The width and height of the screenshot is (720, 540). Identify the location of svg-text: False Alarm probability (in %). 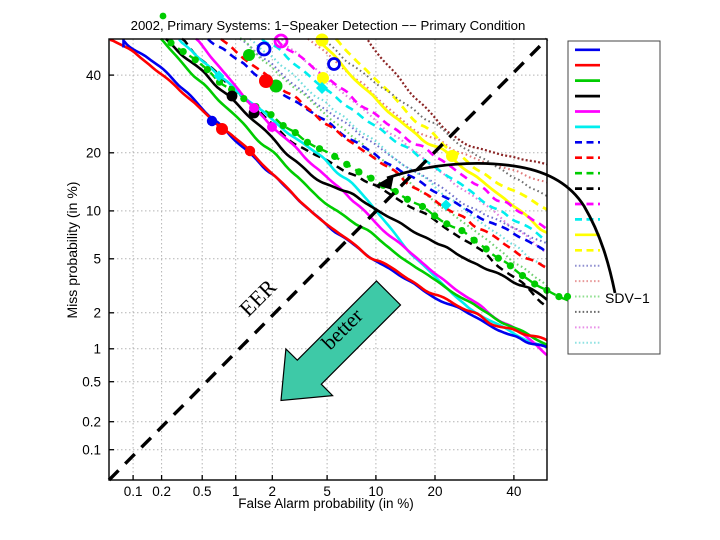
(326, 503).